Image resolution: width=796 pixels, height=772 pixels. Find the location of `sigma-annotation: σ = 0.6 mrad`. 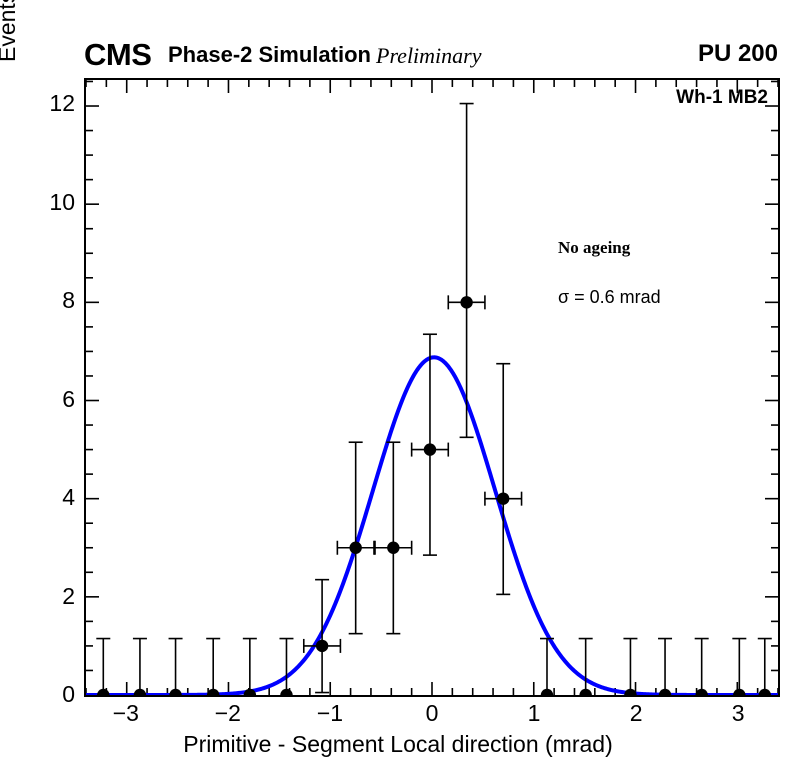

sigma-annotation: σ = 0.6 mrad is located at coordinates (609, 297).